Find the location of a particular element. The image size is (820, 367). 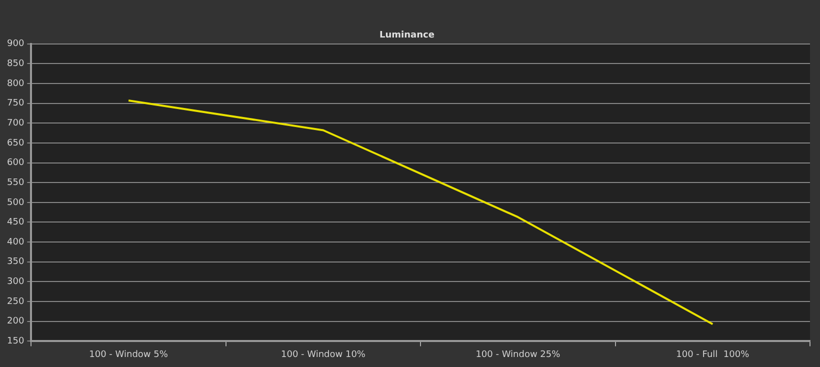

y-tick-label: 600 is located at coordinates (15, 163).